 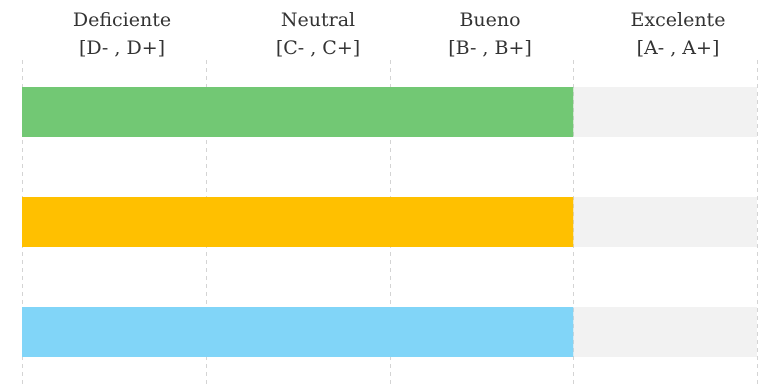 I want to click on category-name: Neutral, so click(x=318, y=20).